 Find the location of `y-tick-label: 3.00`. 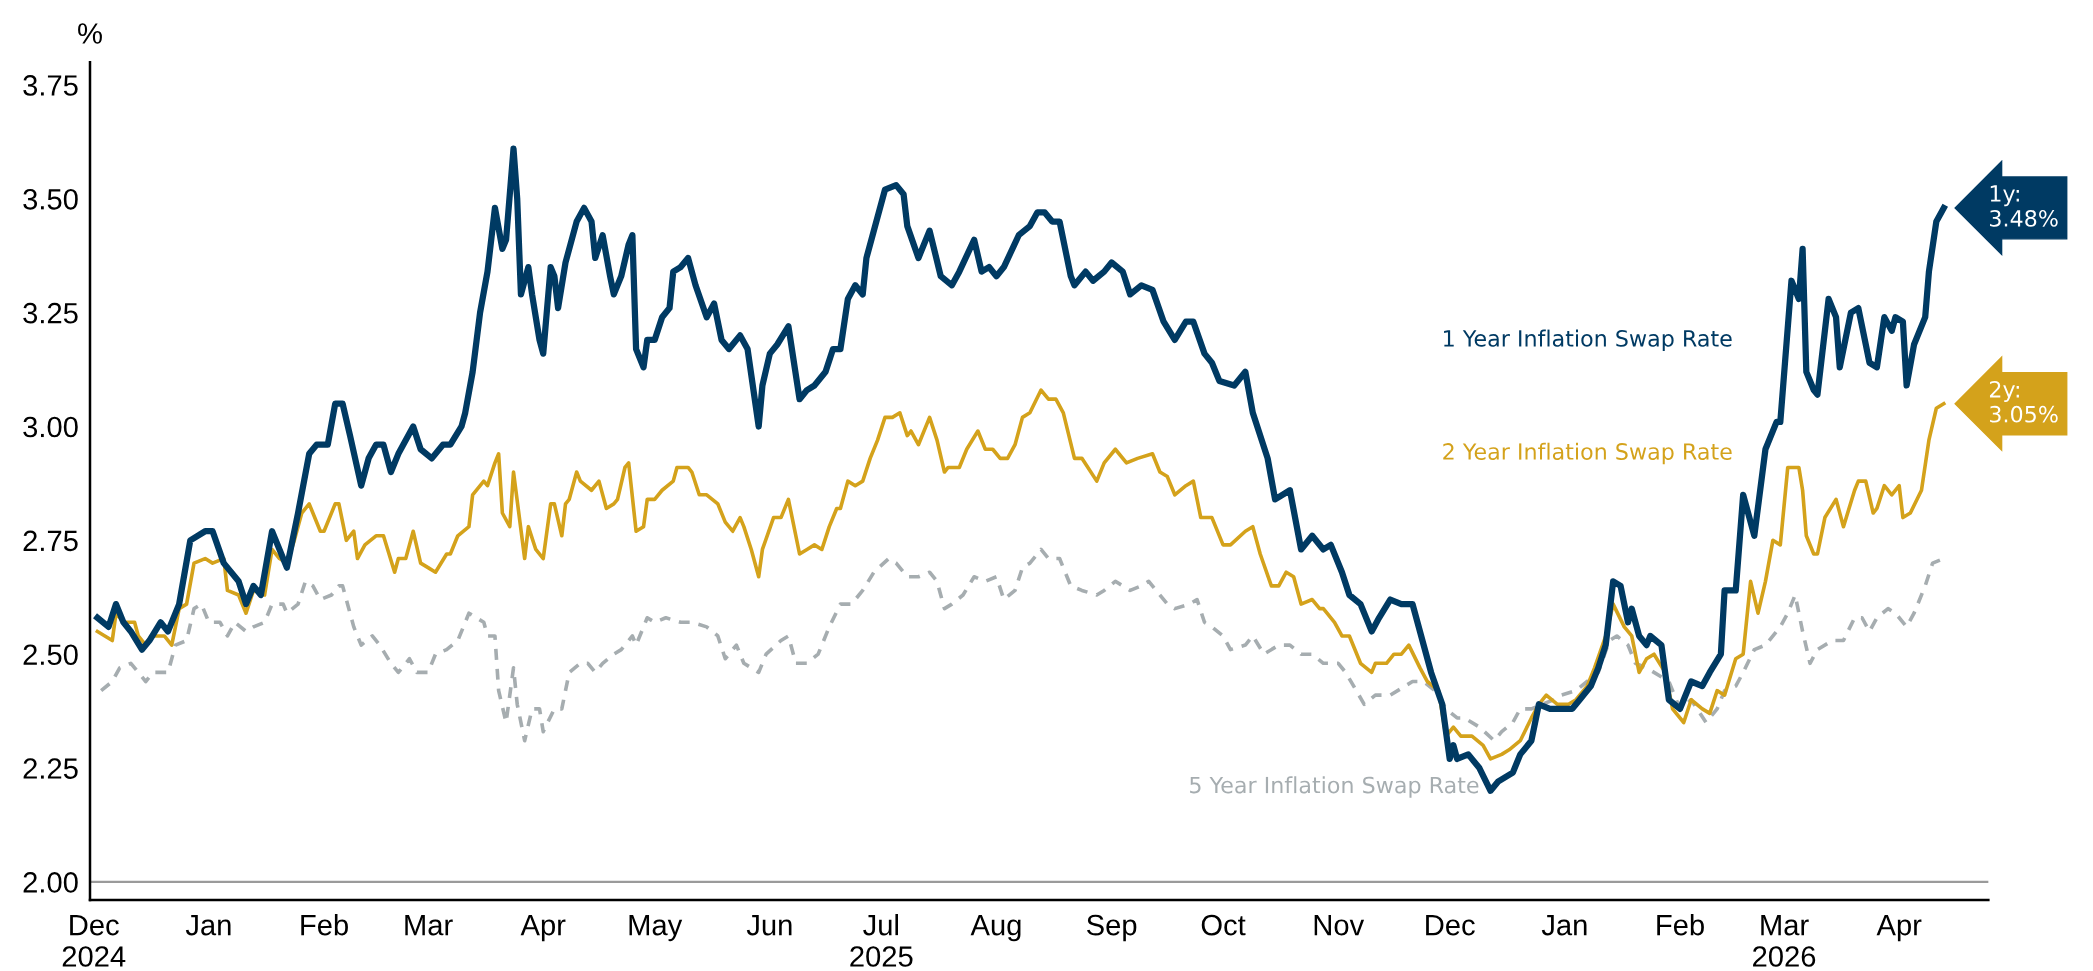

y-tick-label: 3.00 is located at coordinates (50, 427).